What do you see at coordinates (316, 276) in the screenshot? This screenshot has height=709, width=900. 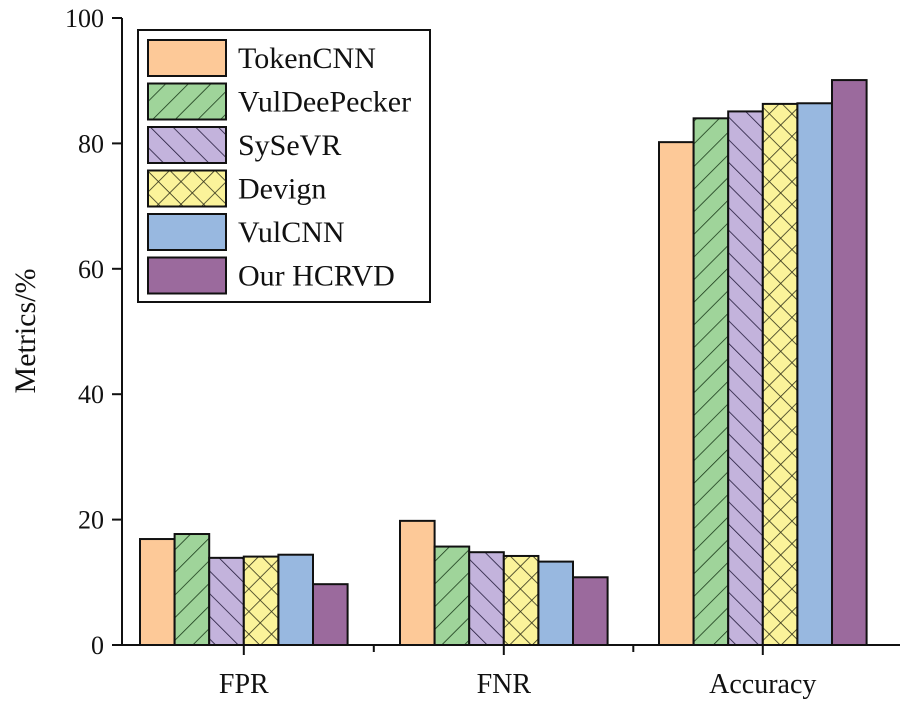 I see `legend-label-our-hcrvd: Our HCRVD` at bounding box center [316, 276].